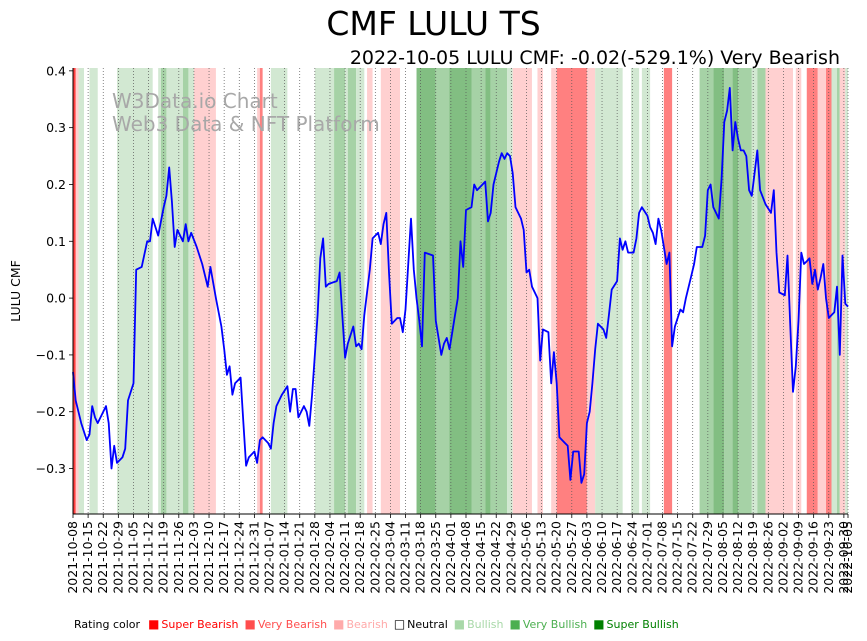 The height and width of the screenshot is (641, 867). I want to click on x-tick-label: 2022-02-25, so click(374, 557).